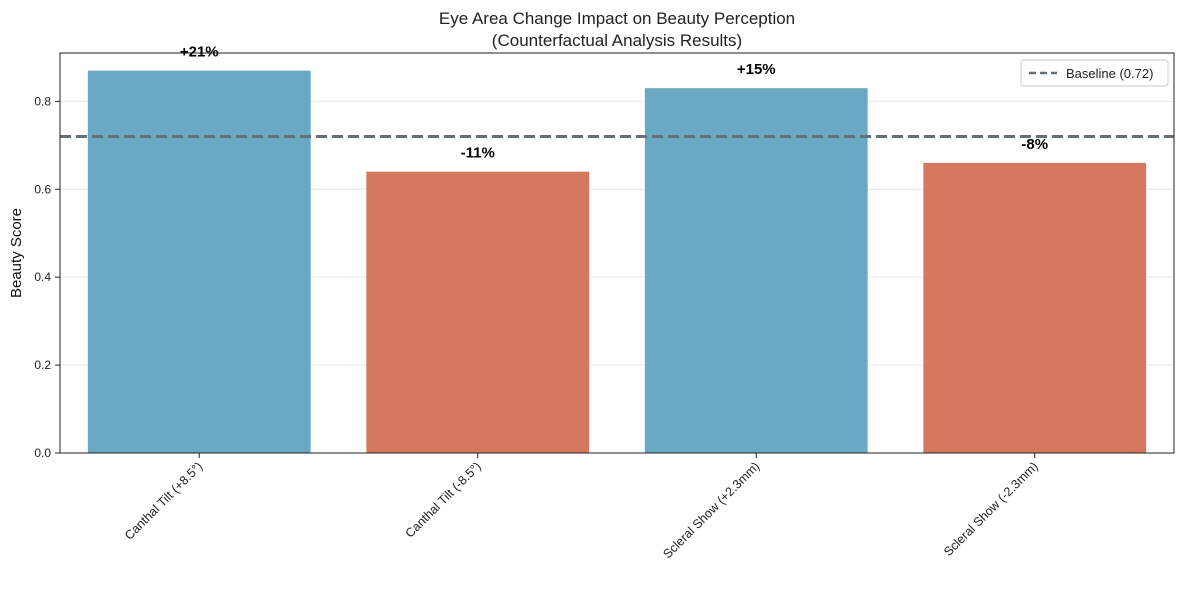  Describe the element at coordinates (163, 500) in the screenshot. I see `x-tick-label: Canthal Tilt (+8.5°)` at that location.